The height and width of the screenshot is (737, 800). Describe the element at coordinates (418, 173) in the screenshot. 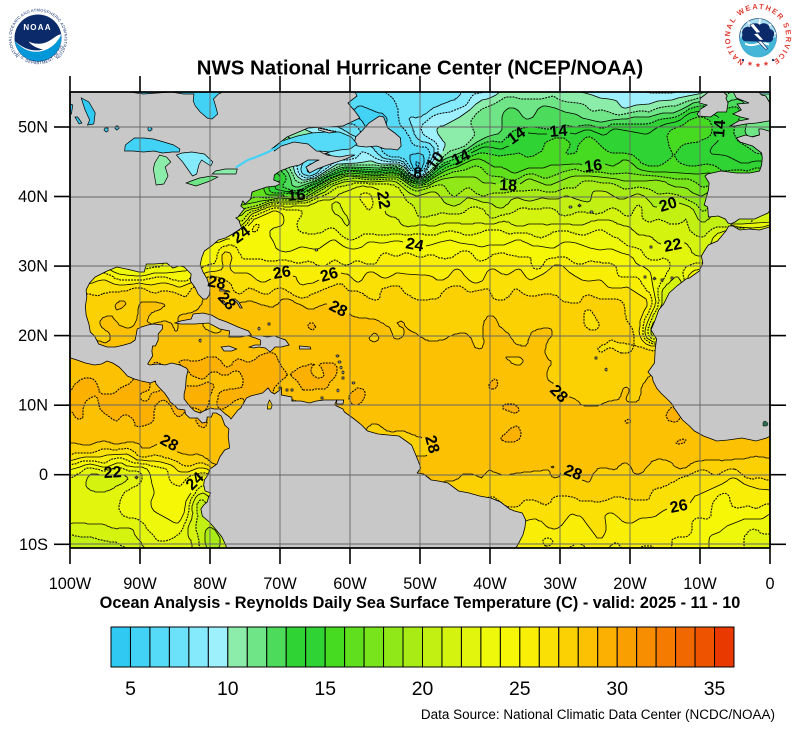

I see `svg-text: 8` at that location.